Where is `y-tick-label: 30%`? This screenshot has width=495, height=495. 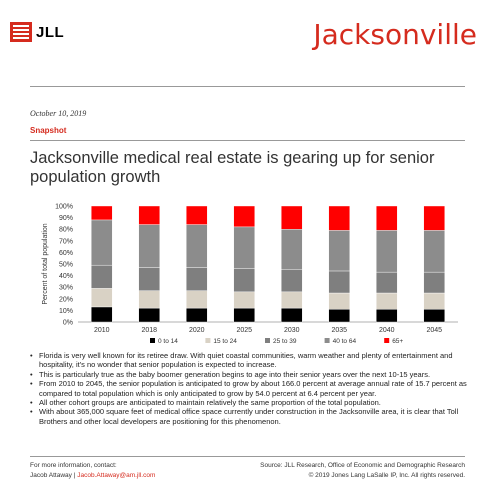 y-tick-label: 30% is located at coordinates (66, 288).